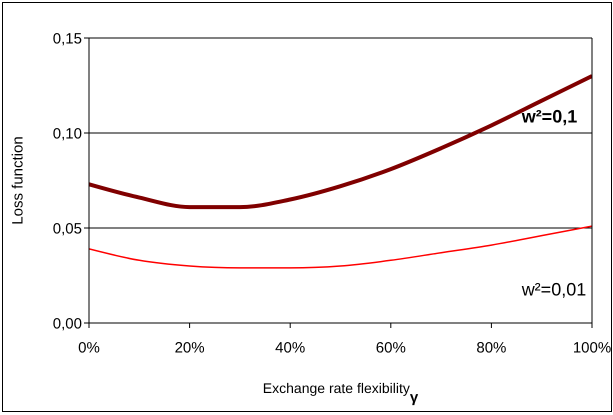 Image resolution: width=613 pixels, height=415 pixels. Describe the element at coordinates (67, 323) in the screenshot. I see `y-tick-label: 0,00` at that location.